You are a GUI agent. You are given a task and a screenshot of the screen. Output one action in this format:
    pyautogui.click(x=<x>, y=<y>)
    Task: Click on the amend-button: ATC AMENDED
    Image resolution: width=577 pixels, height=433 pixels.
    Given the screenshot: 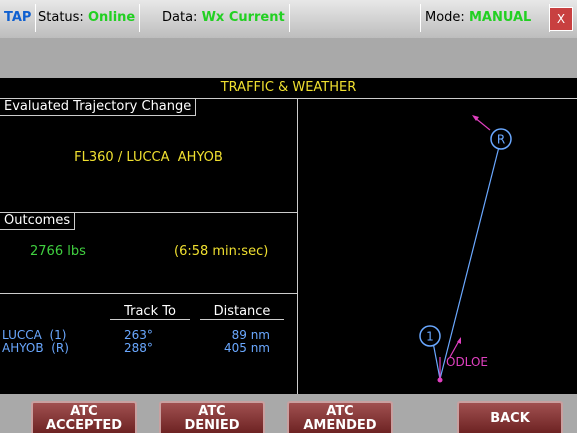 What is the action you would take?
    pyautogui.click(x=340, y=417)
    